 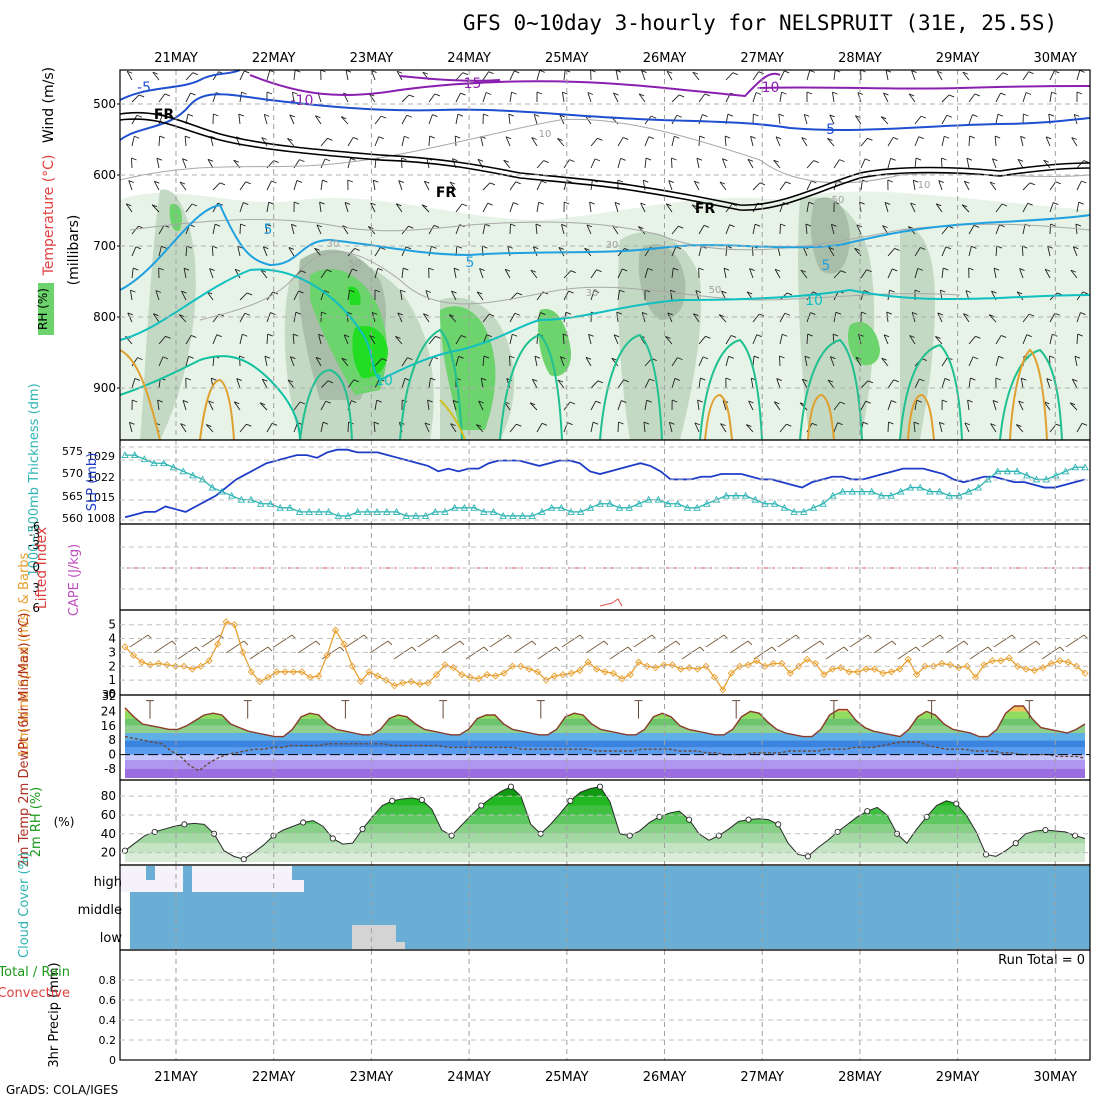 What do you see at coordinates (100, 910) in the screenshot?
I see `cloud-level-label: middle` at bounding box center [100, 910].